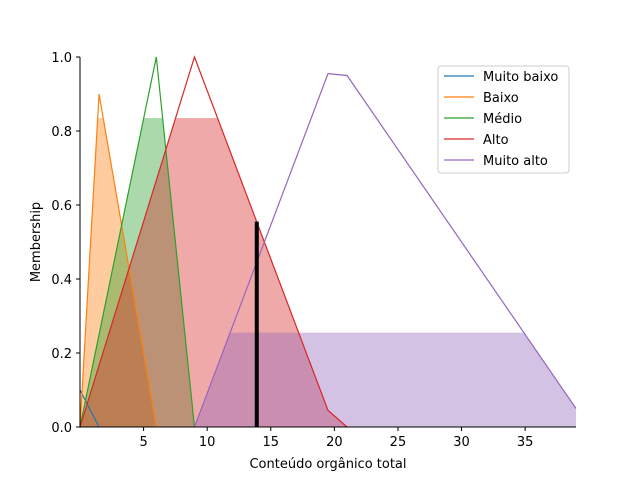 This screenshot has height=480, width=640. What do you see at coordinates (36, 242) in the screenshot?
I see `y-axis-label: Membership` at bounding box center [36, 242].